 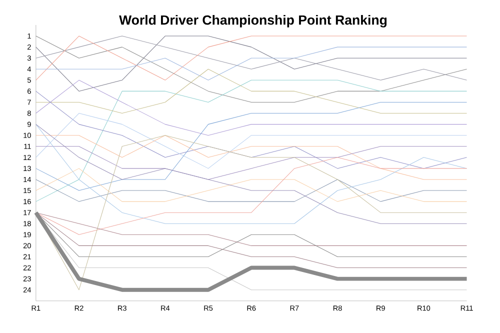 What do you see at coordinates (252, 185) in the screenshot?
I see `line-series` at bounding box center [252, 185].